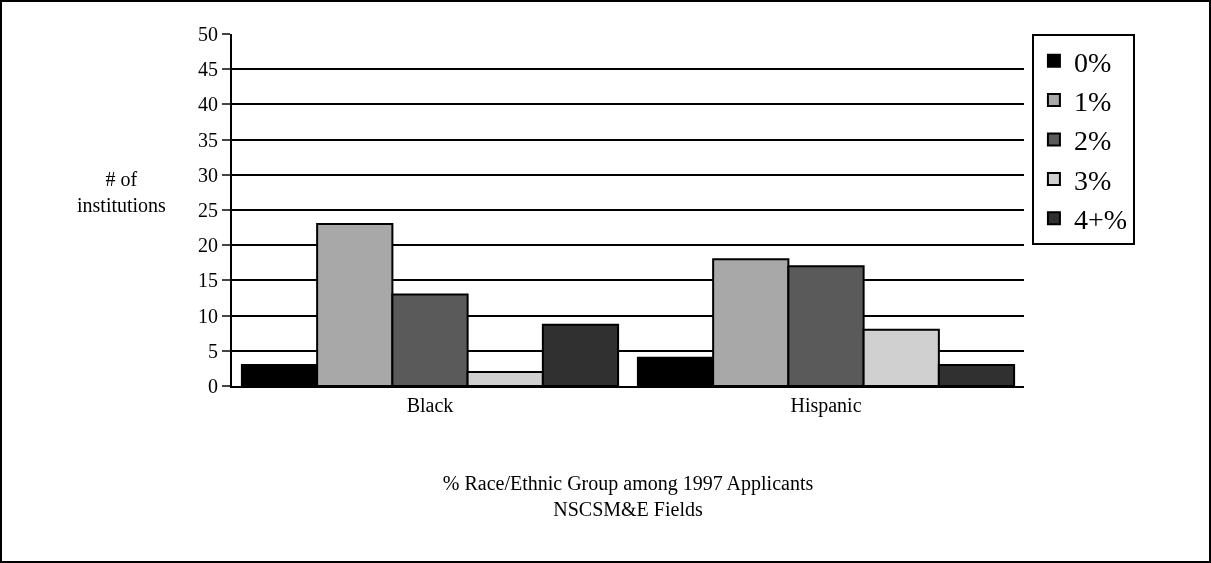 The width and height of the screenshot is (1211, 563). What do you see at coordinates (213, 386) in the screenshot?
I see `y-tick-label: 0` at bounding box center [213, 386].